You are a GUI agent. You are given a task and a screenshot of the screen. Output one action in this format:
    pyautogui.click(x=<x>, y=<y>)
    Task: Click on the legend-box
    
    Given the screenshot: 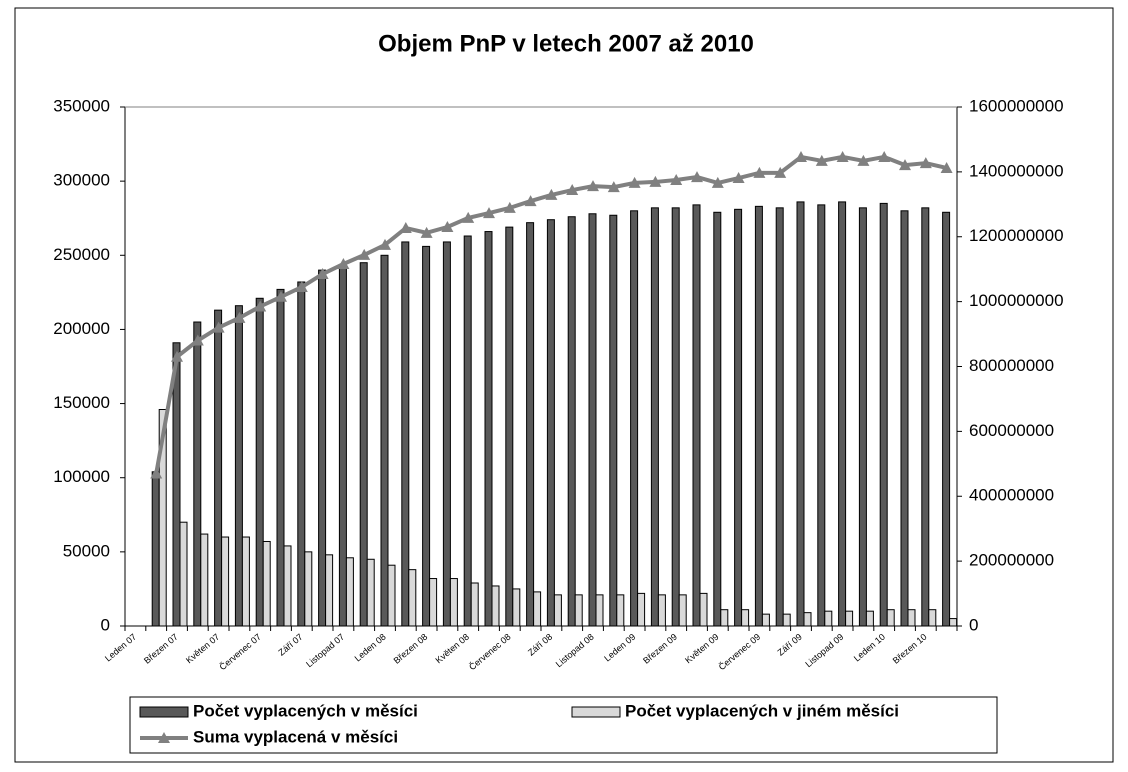 What is the action you would take?
    pyautogui.click(x=563, y=725)
    